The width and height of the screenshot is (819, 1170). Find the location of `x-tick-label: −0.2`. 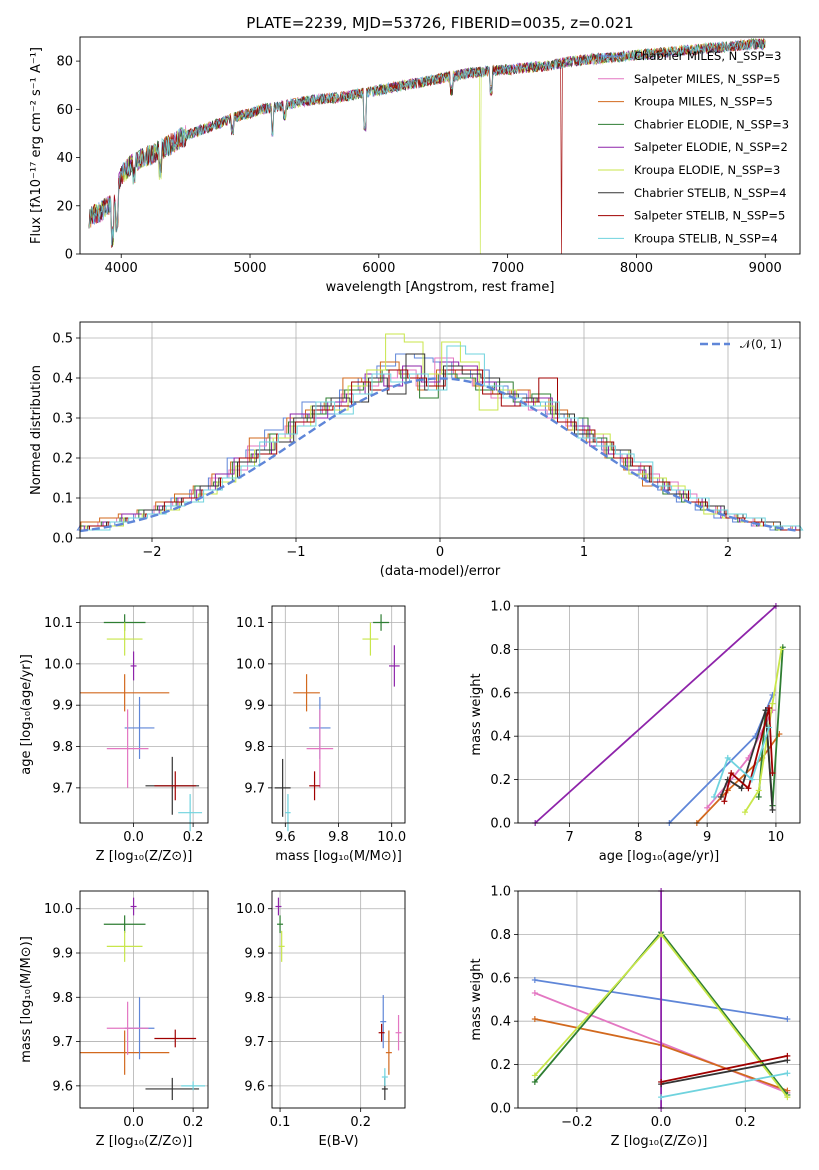

x-tick-label: −0.2 is located at coordinates (577, 1122).